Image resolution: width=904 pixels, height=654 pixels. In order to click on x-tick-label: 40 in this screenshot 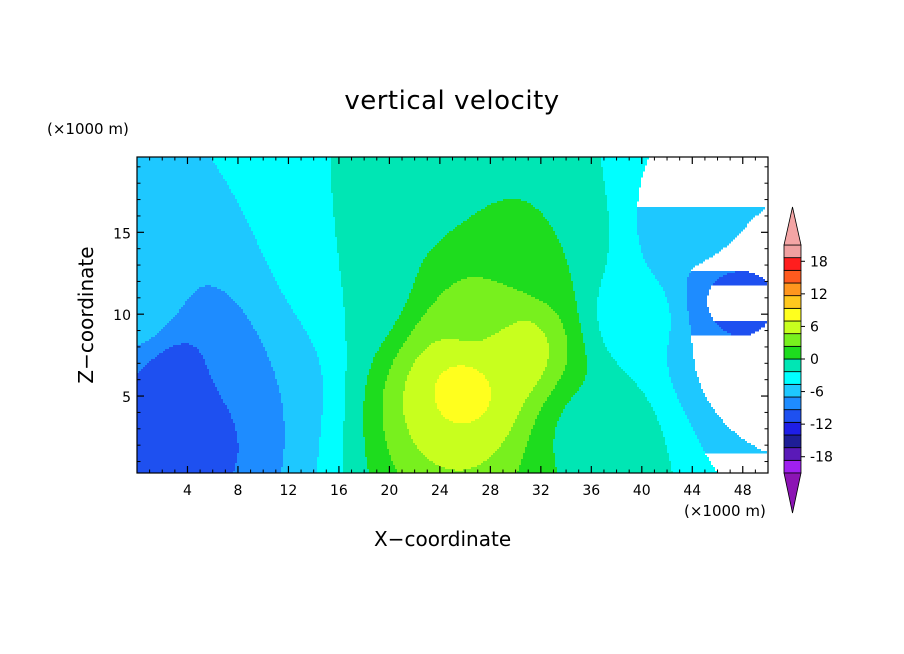, I will do `click(642, 491)`.